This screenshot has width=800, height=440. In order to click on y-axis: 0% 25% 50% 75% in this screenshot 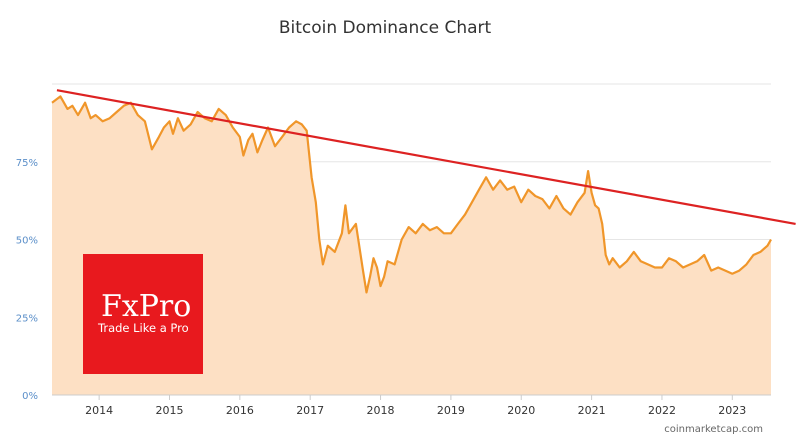, I will do `click(27, 280)`.